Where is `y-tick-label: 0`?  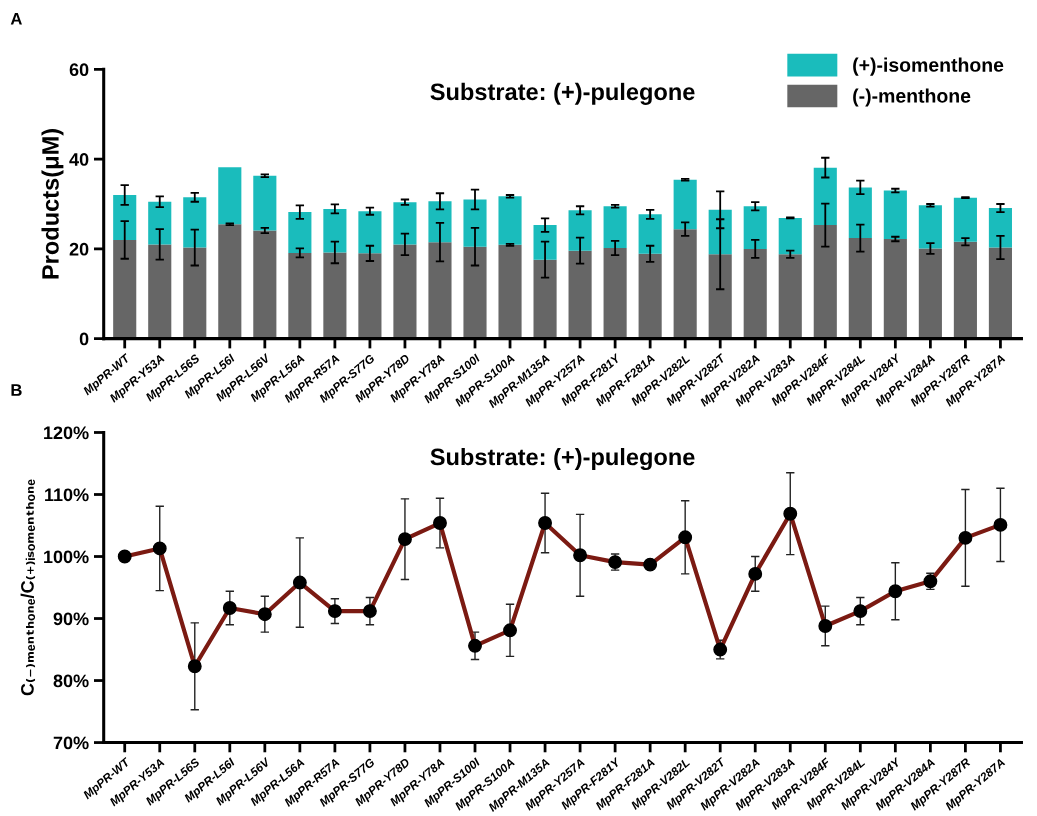
y-tick-label: 0 is located at coordinates (84, 339).